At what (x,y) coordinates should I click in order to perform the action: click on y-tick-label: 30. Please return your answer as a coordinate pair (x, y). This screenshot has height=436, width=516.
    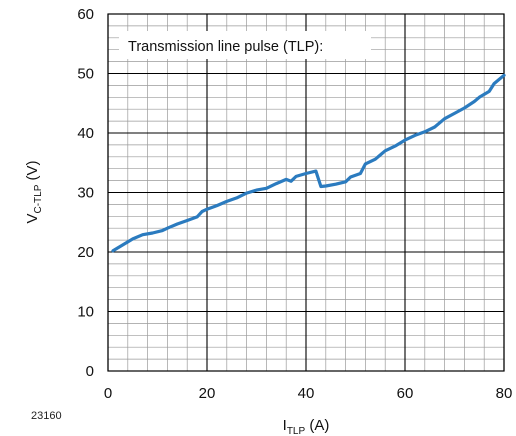
    Looking at the image, I should click on (85, 193).